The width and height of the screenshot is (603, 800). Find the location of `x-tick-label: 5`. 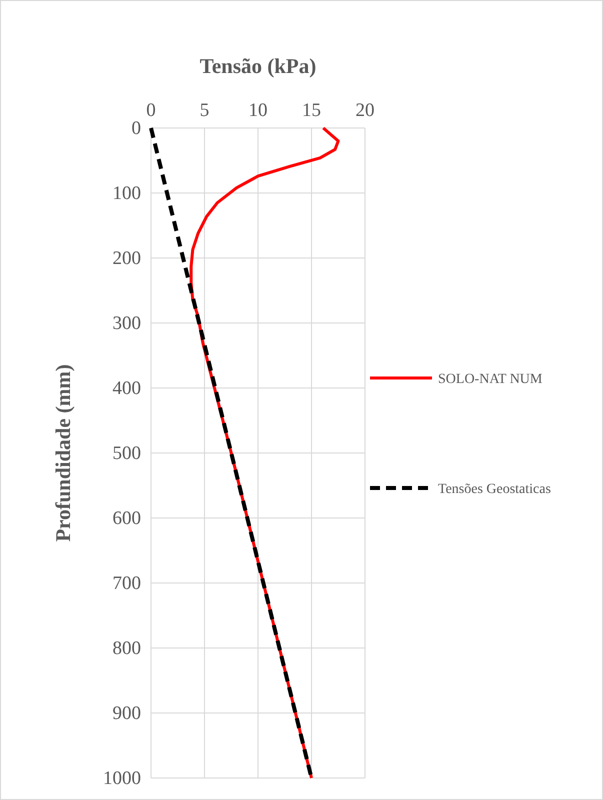

x-tick-label: 5 is located at coordinates (205, 110).